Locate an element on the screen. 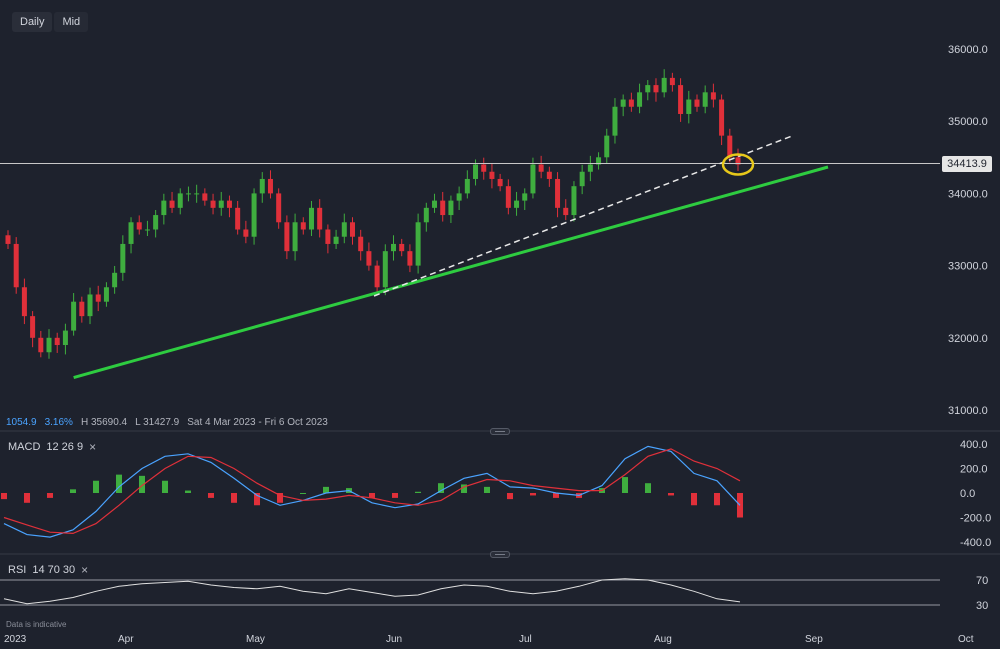  rsi-axis-tick: 30 is located at coordinates (982, 606).